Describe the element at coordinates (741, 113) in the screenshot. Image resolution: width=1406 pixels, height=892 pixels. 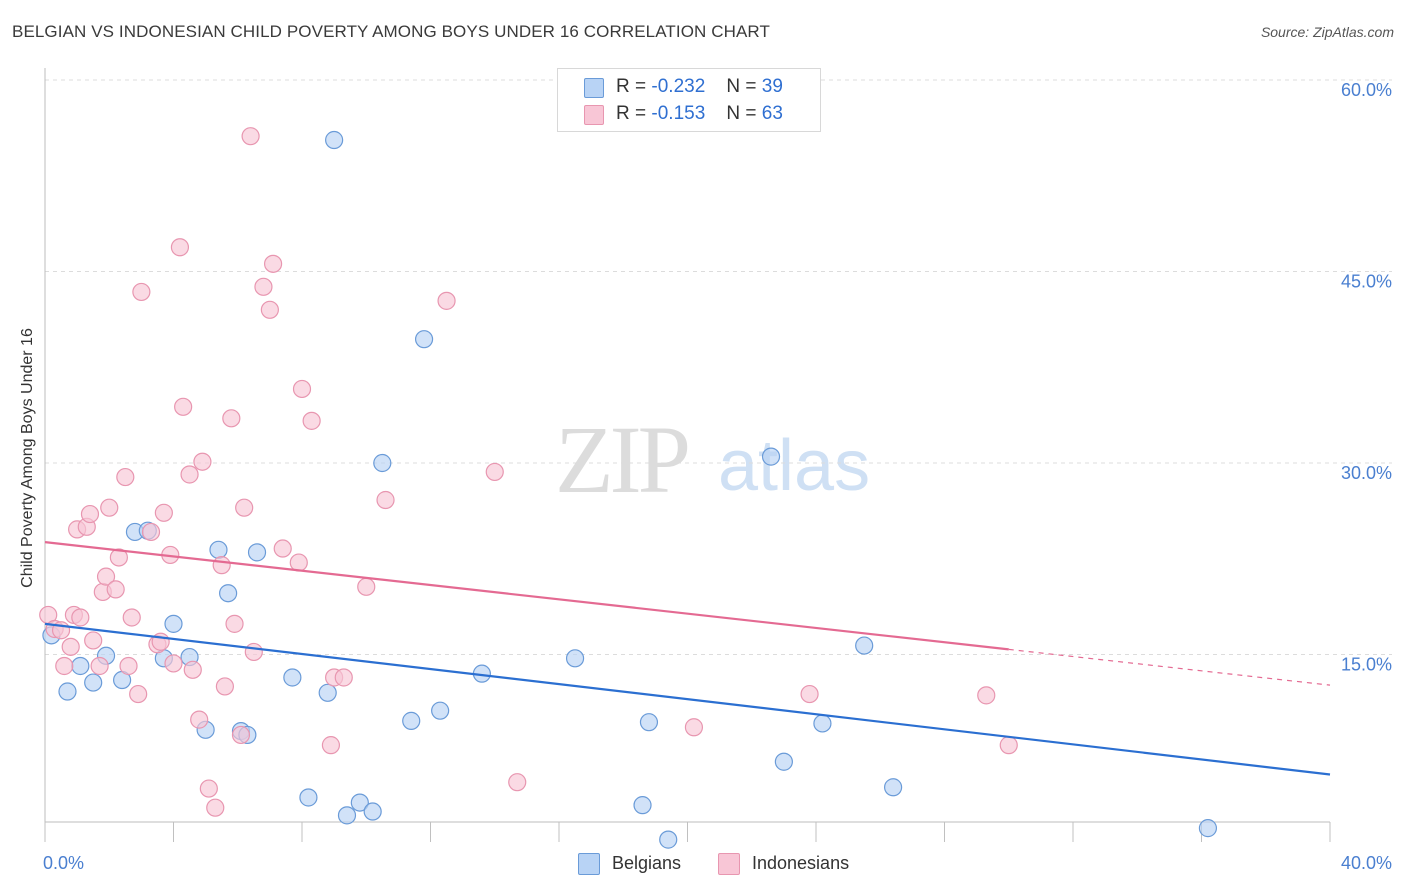
I see `indonesians-n-label: N =` at that location.